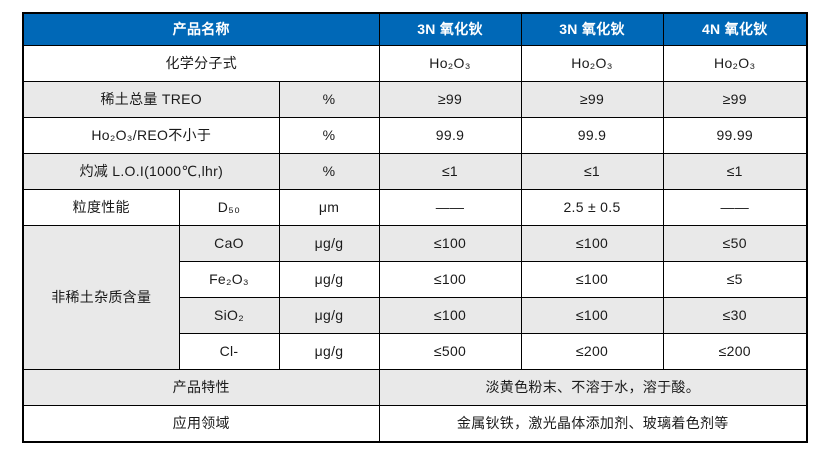 Image resolution: width=815 pixels, height=454 pixels. What do you see at coordinates (450, 351) in the screenshot?
I see `impurity-value: ≤500` at bounding box center [450, 351].